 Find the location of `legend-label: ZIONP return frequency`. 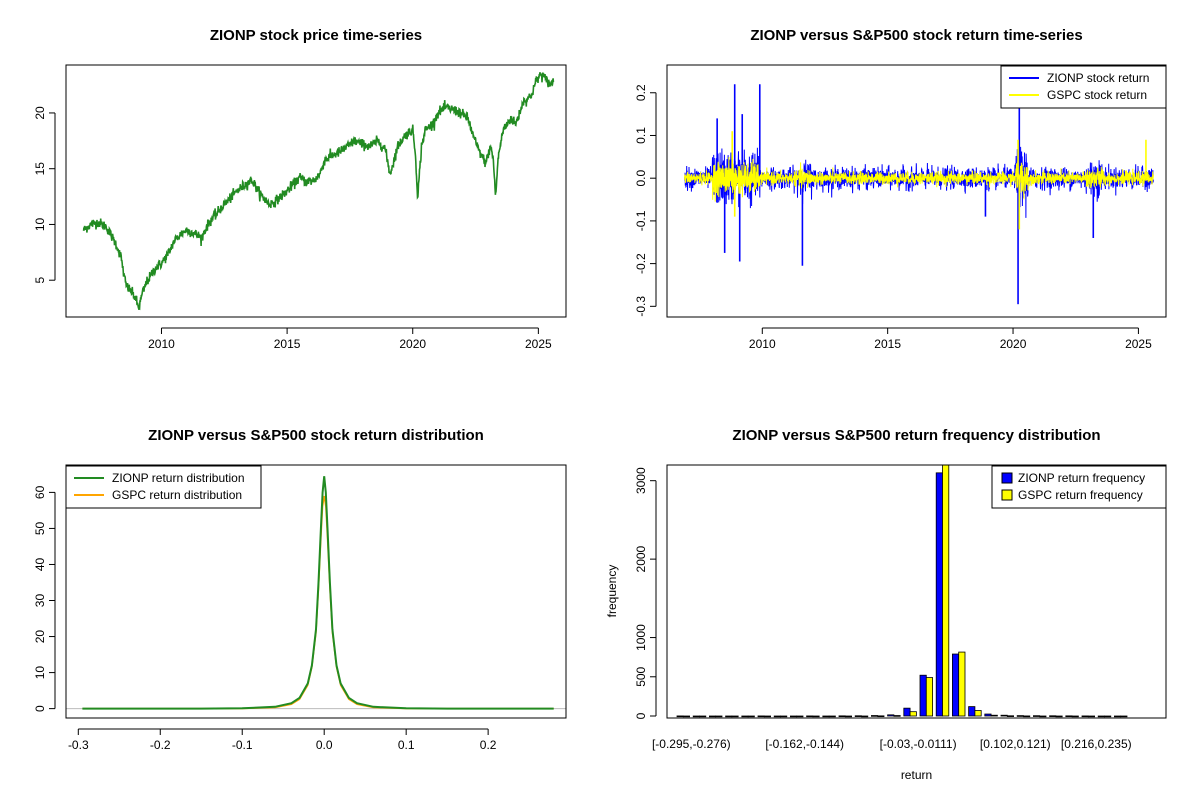

legend-label: ZIONP return frequency is located at coordinates (1081, 478).